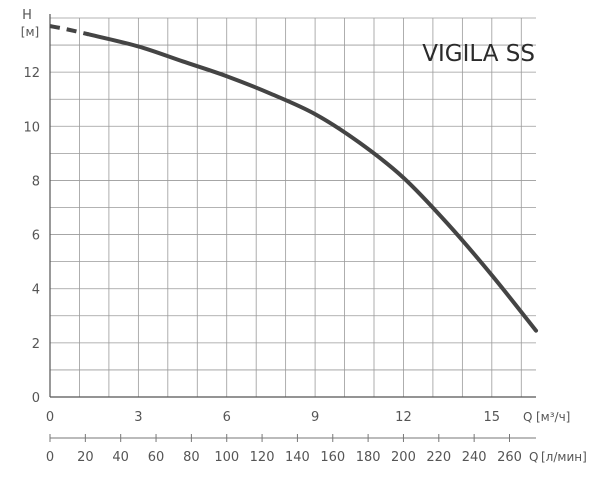  What do you see at coordinates (492, 417) in the screenshot?
I see `x-tick-label: 15` at bounding box center [492, 417].